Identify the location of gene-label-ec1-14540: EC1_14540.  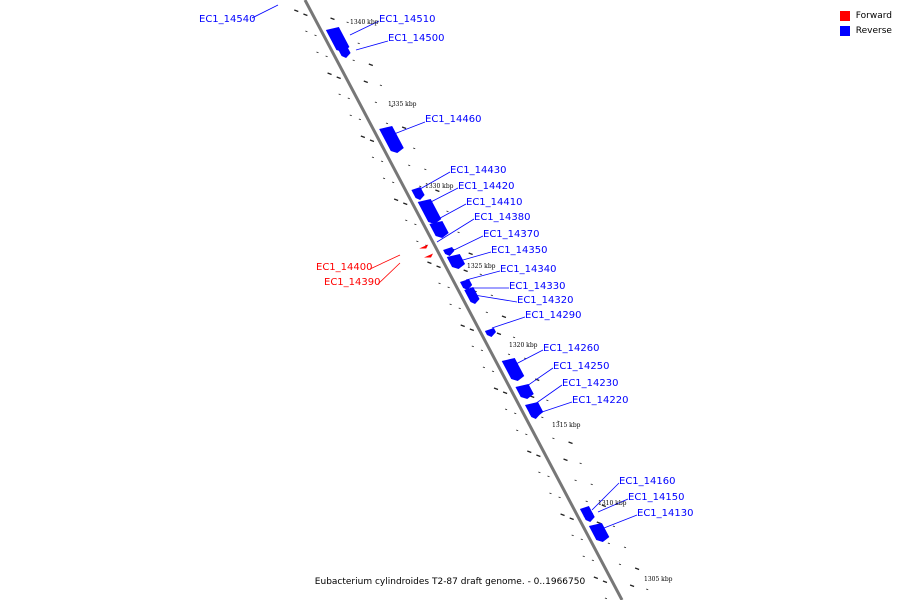
(227, 19).